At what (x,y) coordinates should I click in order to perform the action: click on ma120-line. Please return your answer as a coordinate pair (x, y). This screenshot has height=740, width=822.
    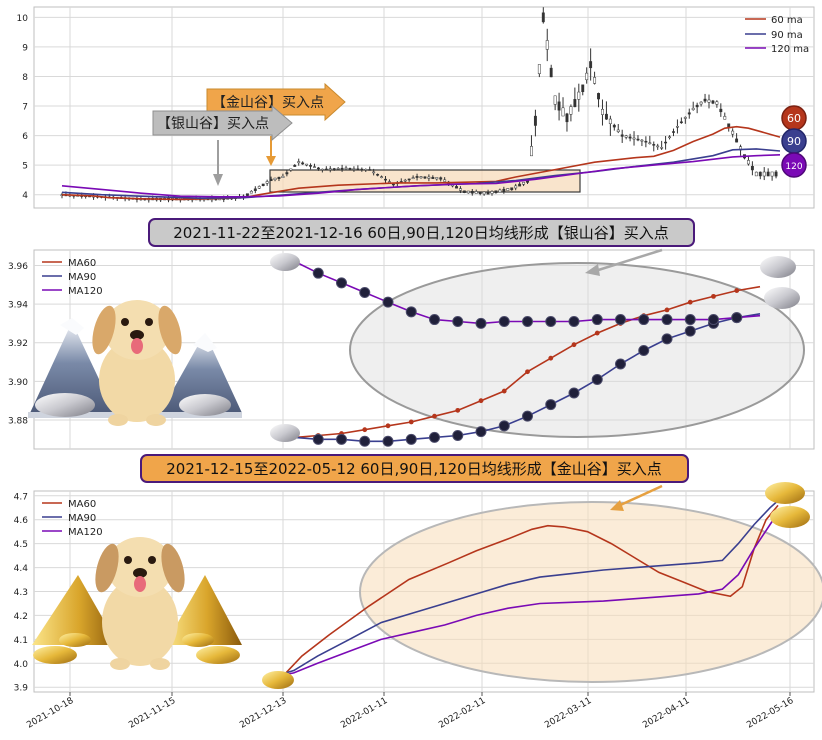
    Looking at the image, I should click on (421, 176).